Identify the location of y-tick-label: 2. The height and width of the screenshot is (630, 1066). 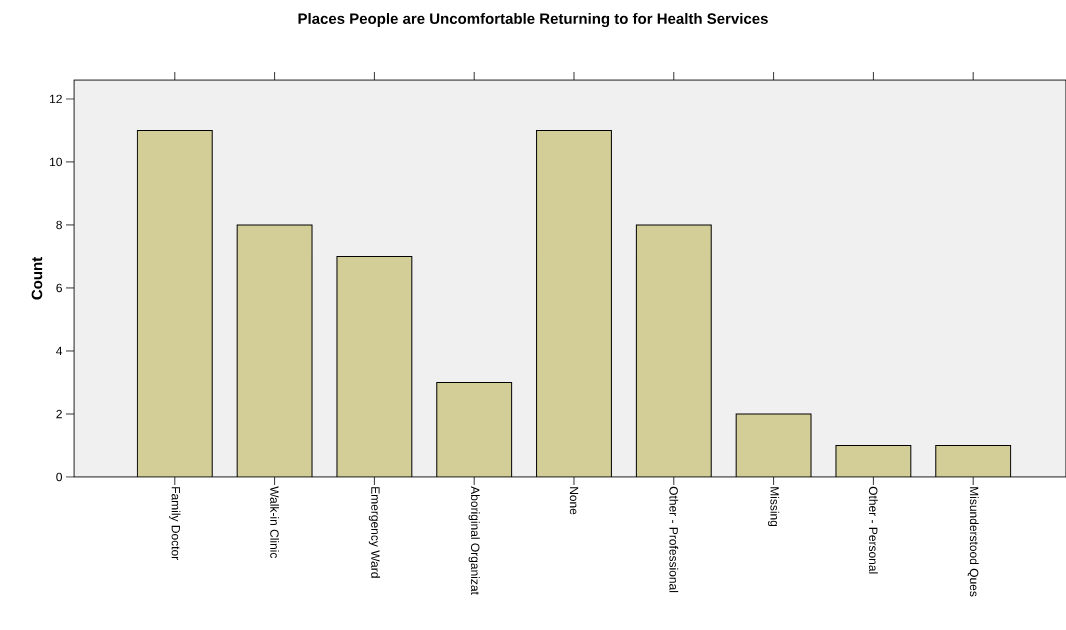
(59, 414).